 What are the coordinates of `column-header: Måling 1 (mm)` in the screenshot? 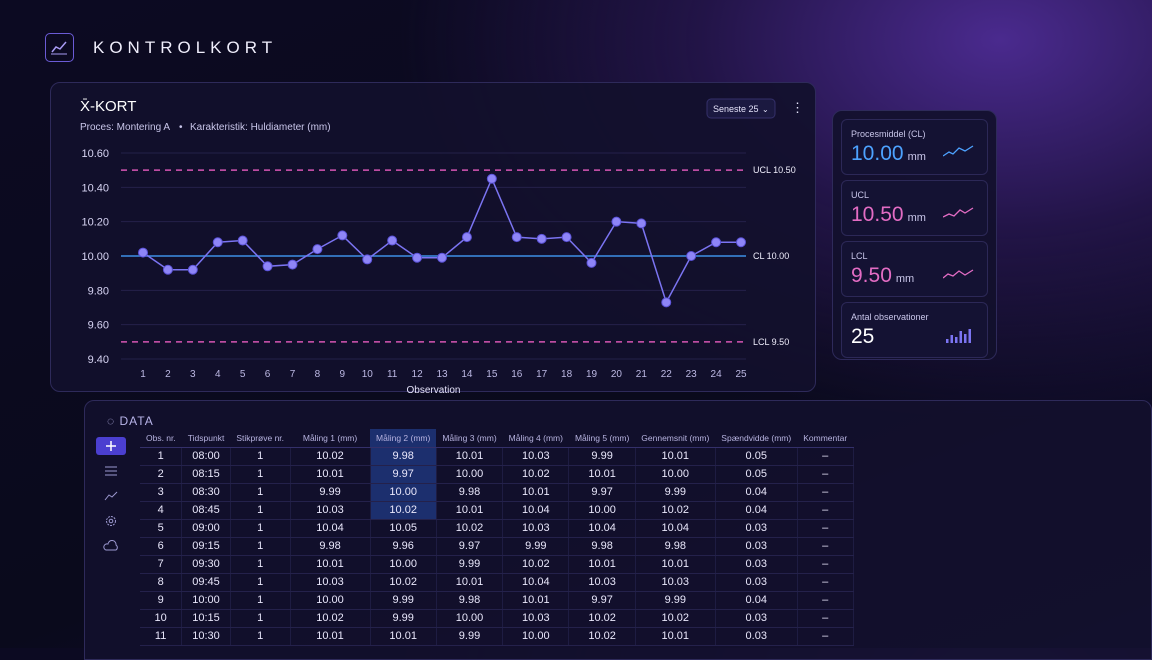 It's located at (330, 438).